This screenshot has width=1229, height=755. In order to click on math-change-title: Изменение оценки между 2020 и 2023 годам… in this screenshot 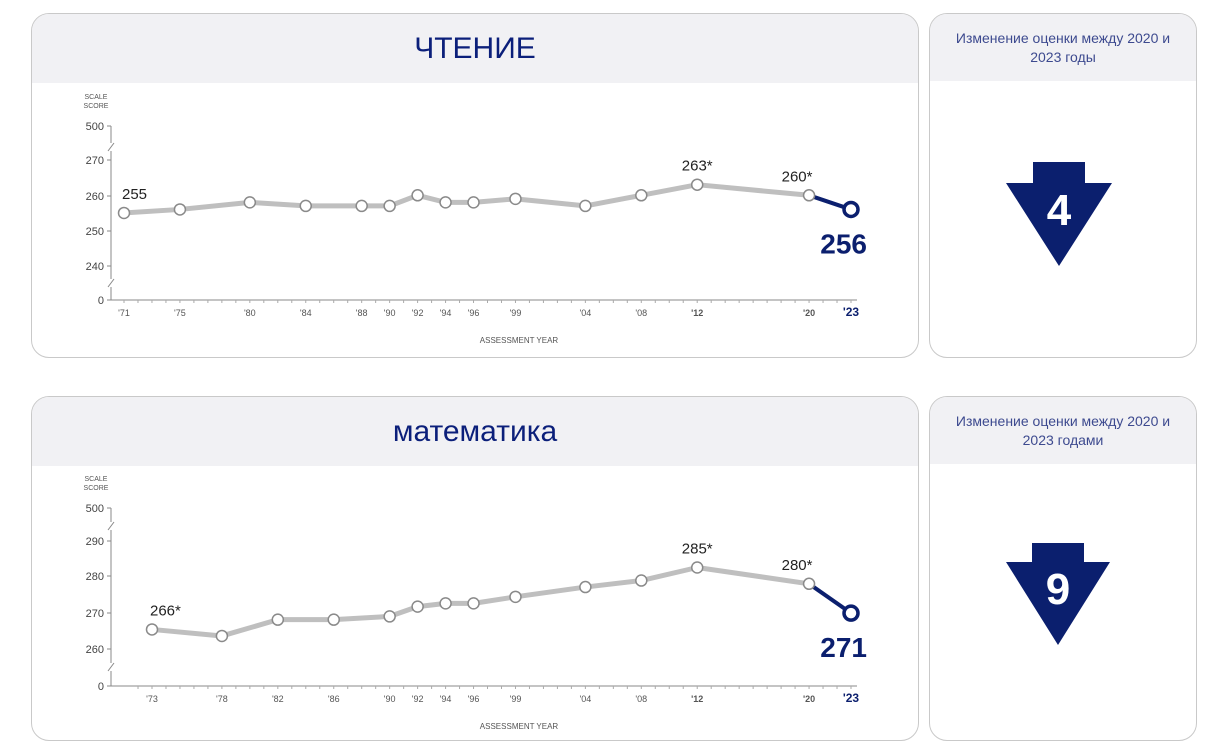, I will do `click(1063, 430)`.